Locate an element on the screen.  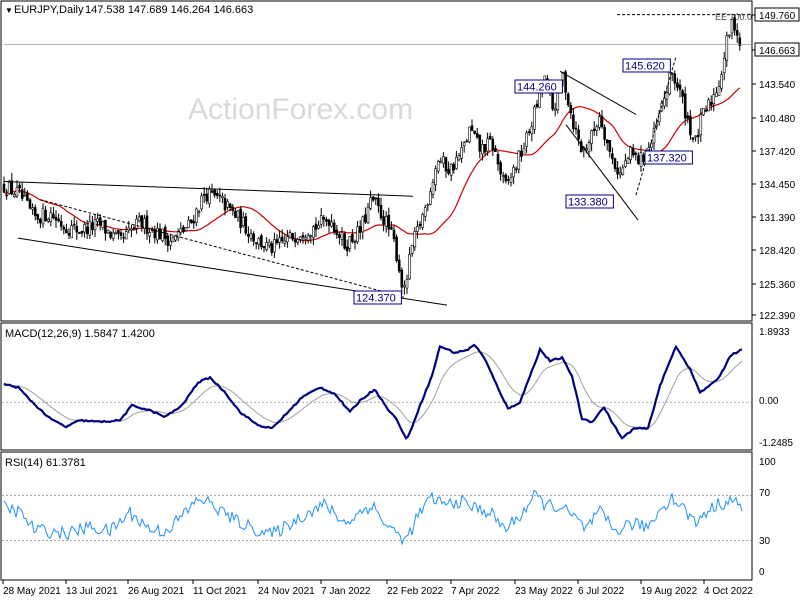
price-tick-label: 149.760 is located at coordinates (777, 16).